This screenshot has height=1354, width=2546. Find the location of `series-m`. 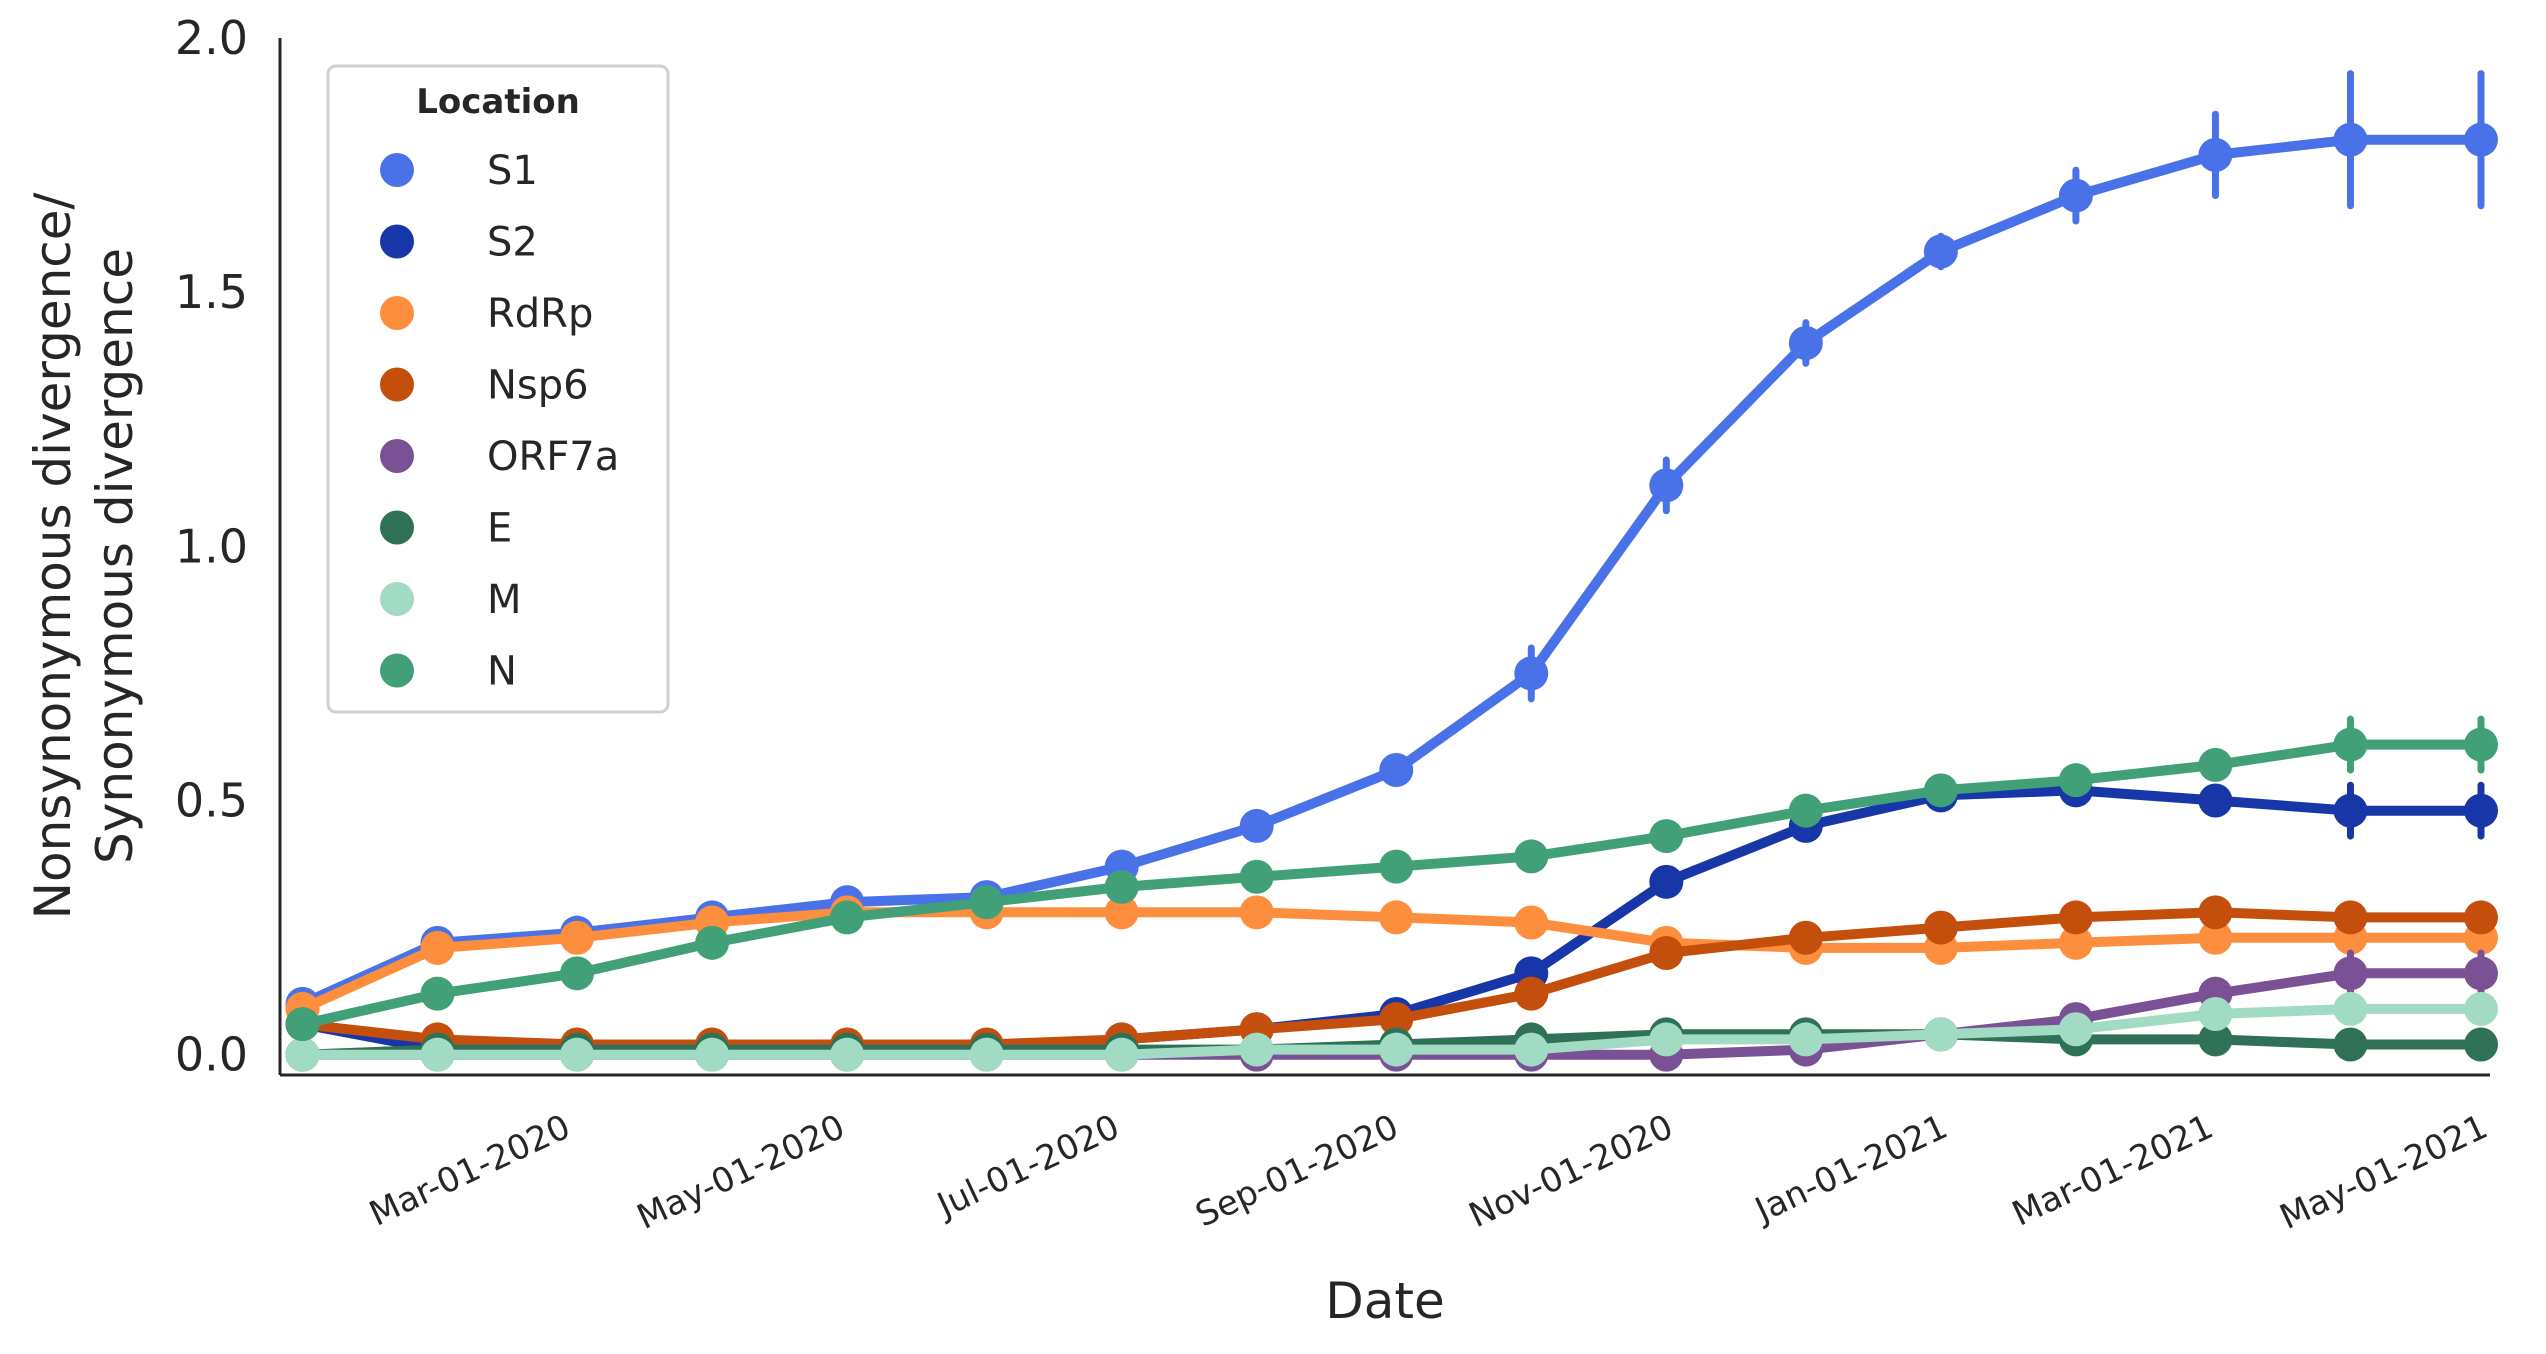

series-m is located at coordinates (1391, 1031).